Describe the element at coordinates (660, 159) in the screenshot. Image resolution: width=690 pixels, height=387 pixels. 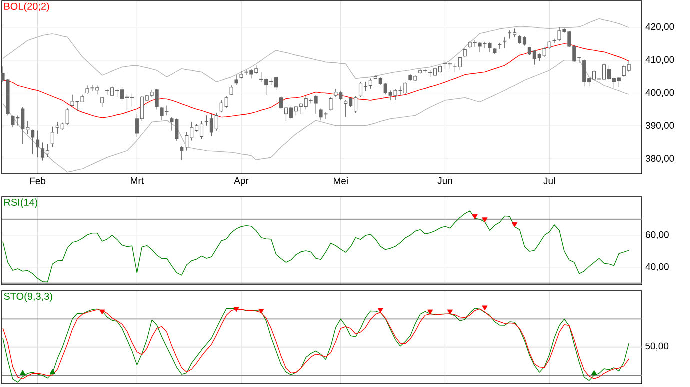
I see `y-tick-label: 380,00` at that location.